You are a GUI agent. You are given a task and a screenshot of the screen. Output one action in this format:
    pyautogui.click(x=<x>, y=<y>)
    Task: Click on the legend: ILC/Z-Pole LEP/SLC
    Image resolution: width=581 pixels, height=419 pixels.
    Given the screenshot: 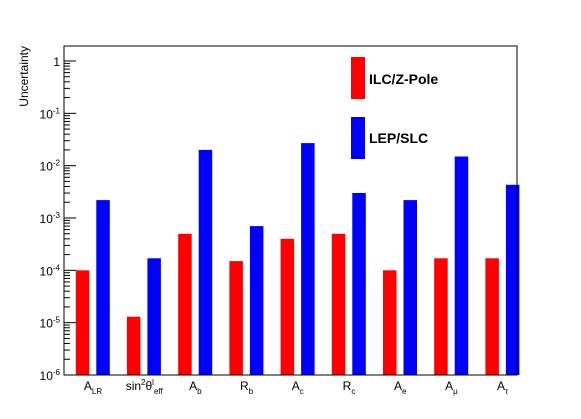 What is the action you would take?
    pyautogui.click(x=394, y=108)
    